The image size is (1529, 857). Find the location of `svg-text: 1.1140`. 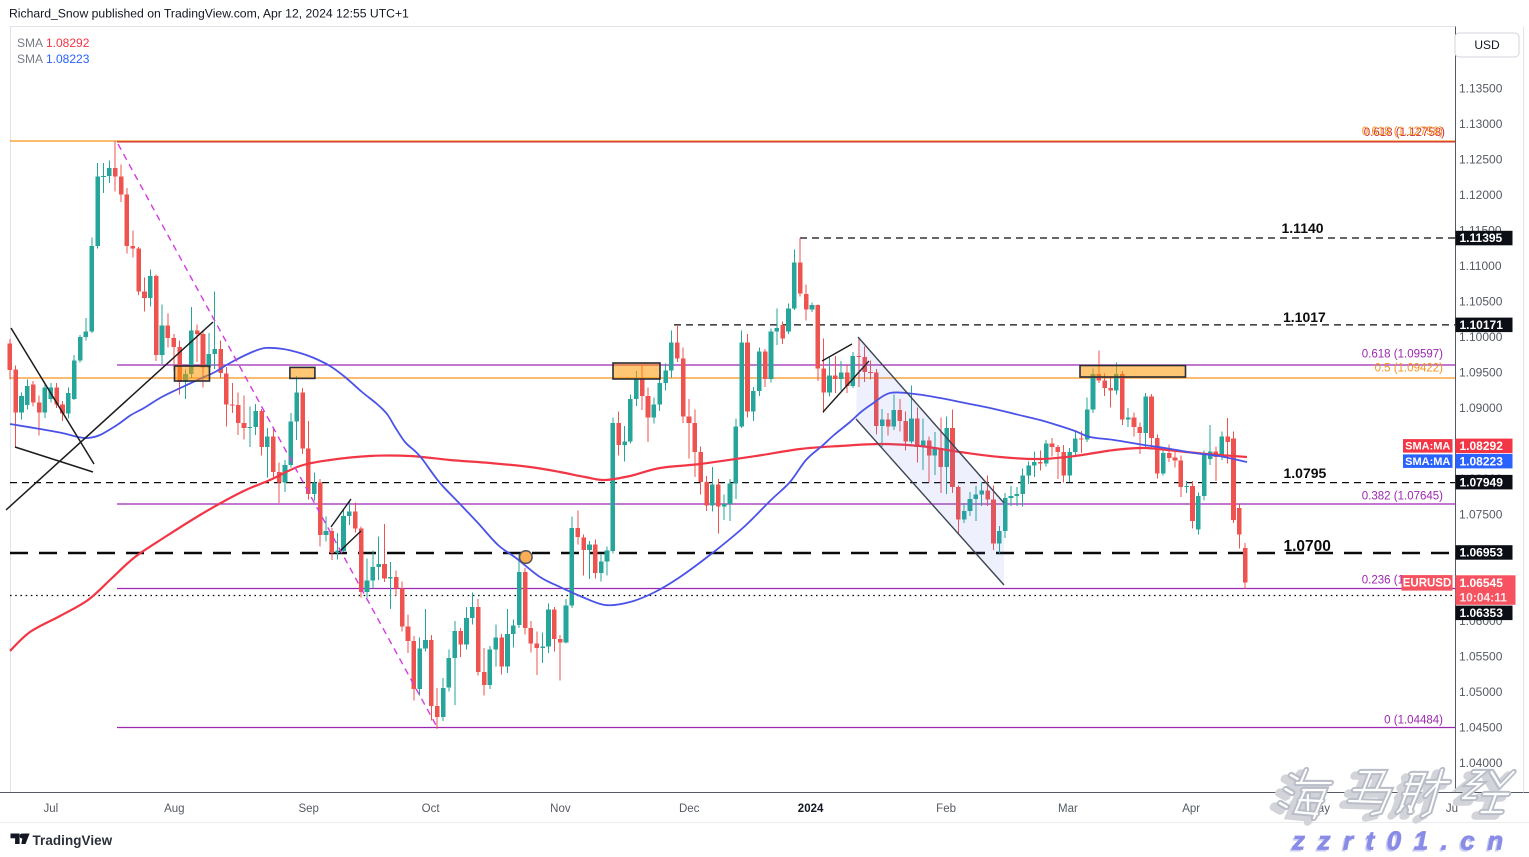

svg-text: 1.1140 is located at coordinates (1303, 228).